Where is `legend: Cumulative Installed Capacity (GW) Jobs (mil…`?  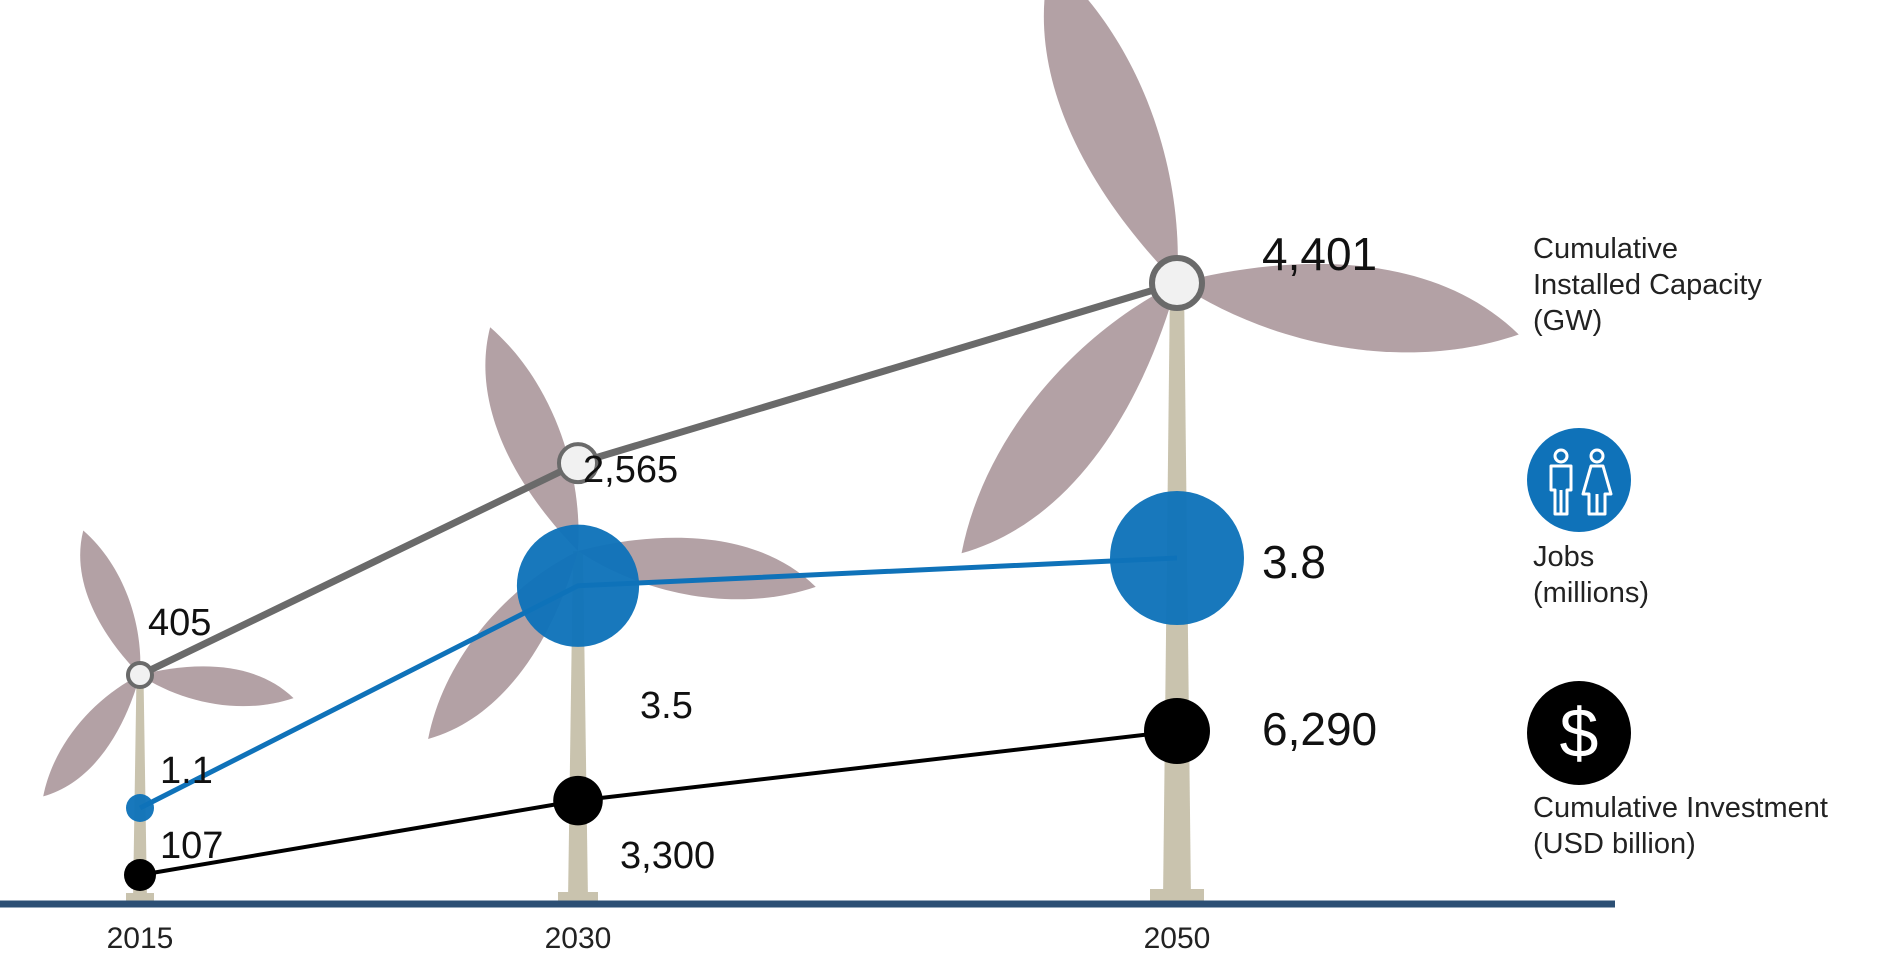 legend: Cumulative Installed Capacity (GW) Jobs (mil… is located at coordinates (1677, 546).